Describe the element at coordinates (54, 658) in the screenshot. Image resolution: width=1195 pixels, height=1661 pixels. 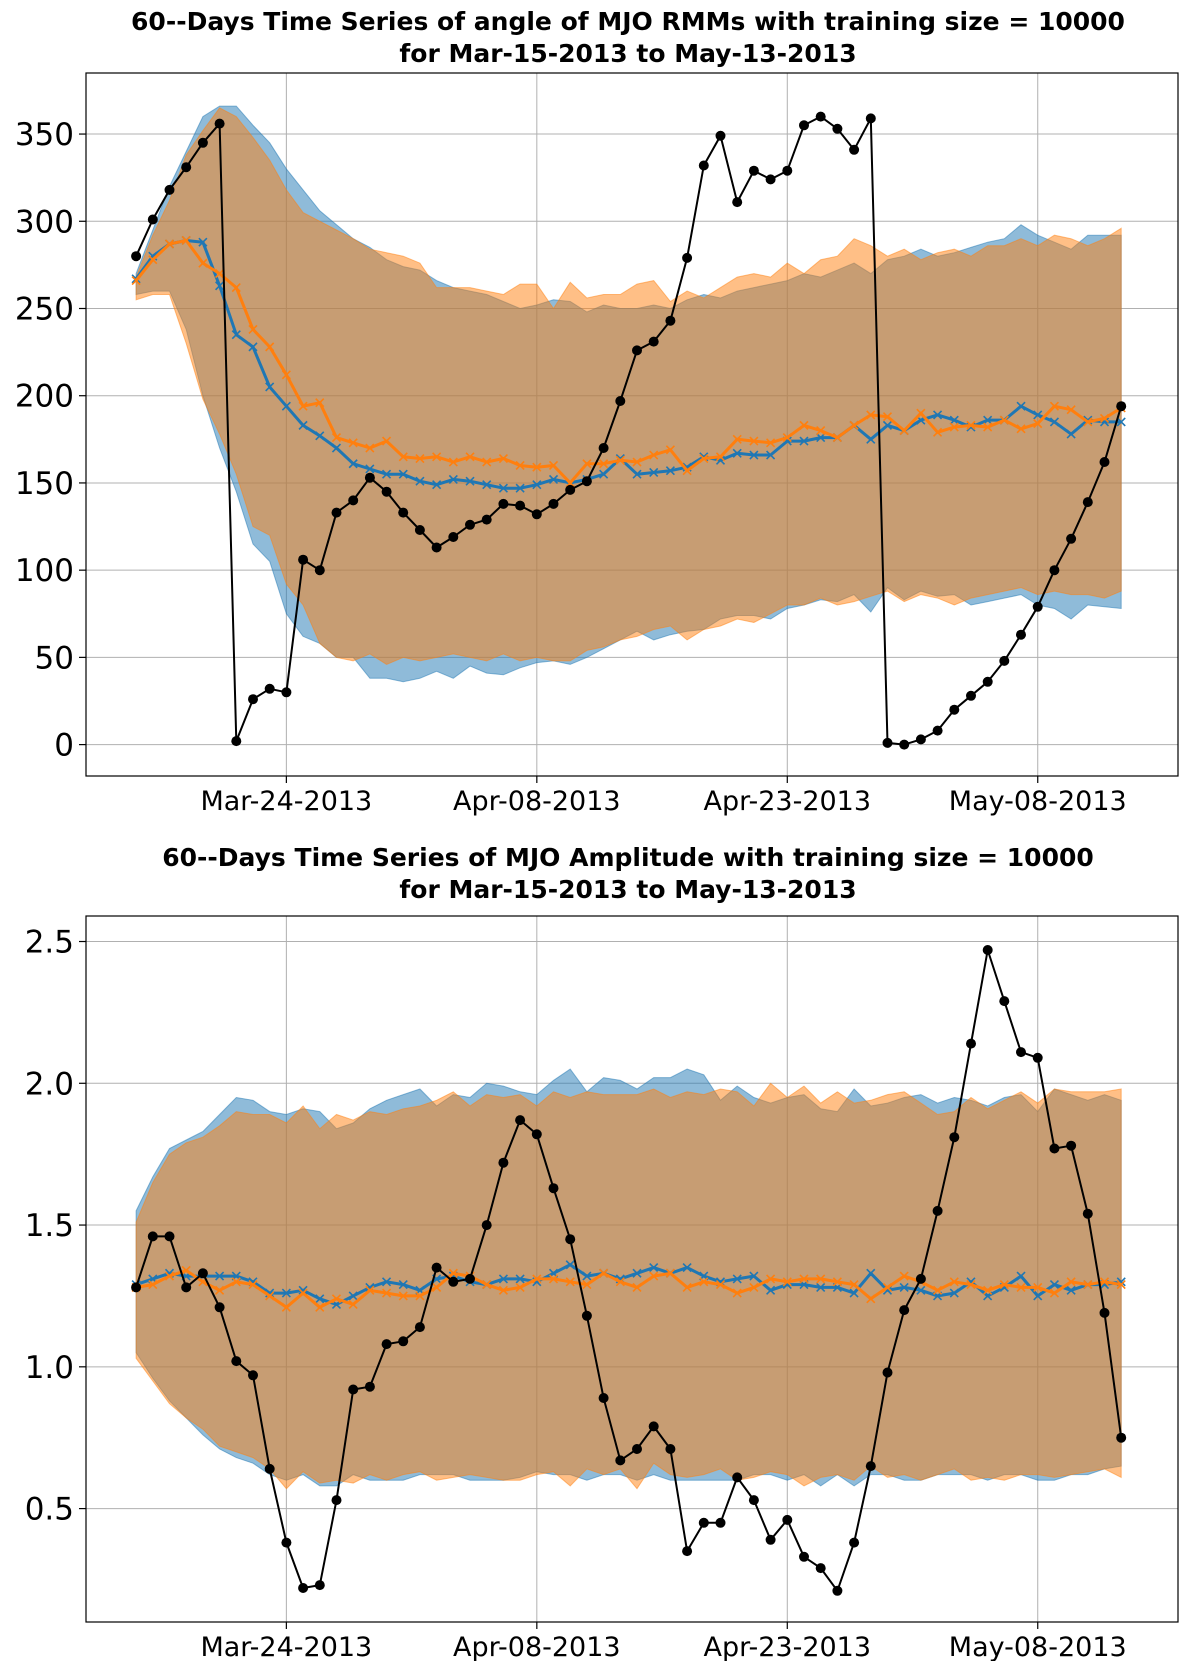
I see `angle-ytick-label-1: 50` at that location.